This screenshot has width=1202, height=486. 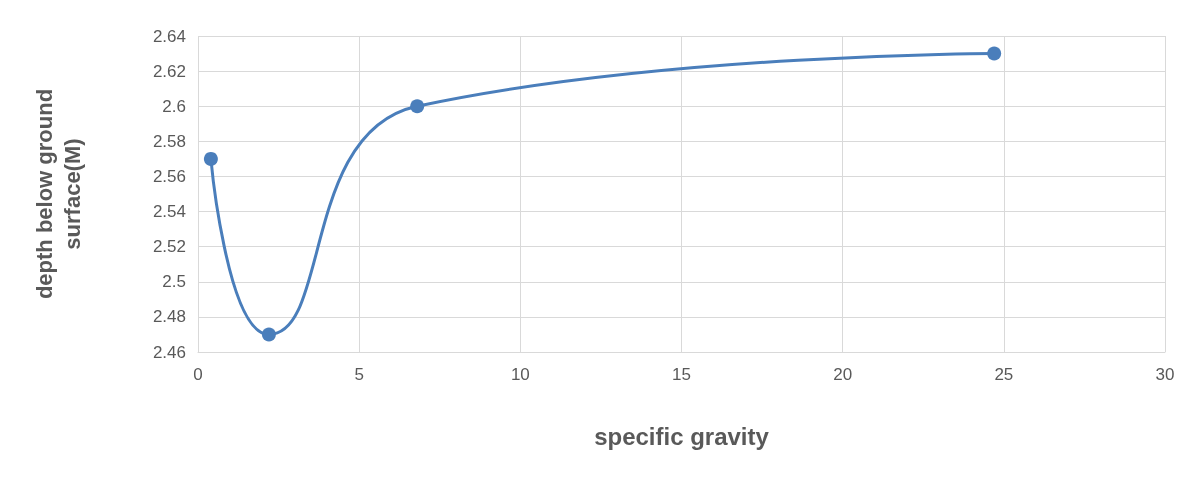 I want to click on y-tick-label: 2.46, so click(x=169, y=352).